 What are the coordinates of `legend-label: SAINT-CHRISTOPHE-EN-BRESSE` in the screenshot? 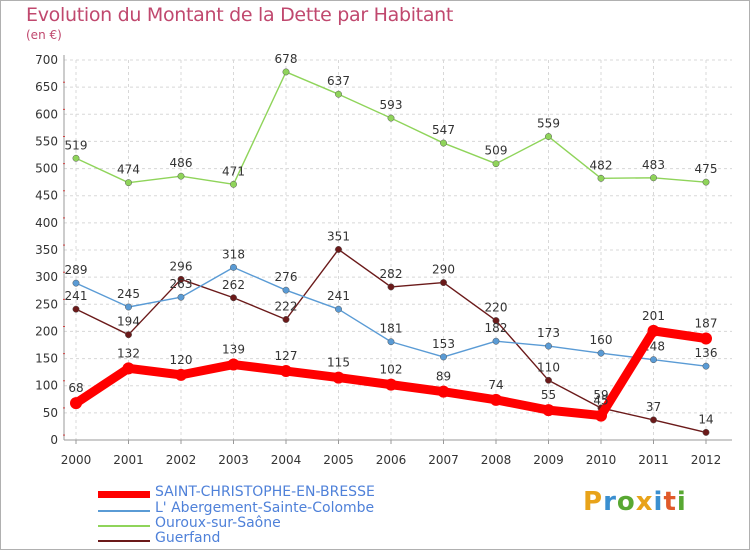 It's located at (265, 492).